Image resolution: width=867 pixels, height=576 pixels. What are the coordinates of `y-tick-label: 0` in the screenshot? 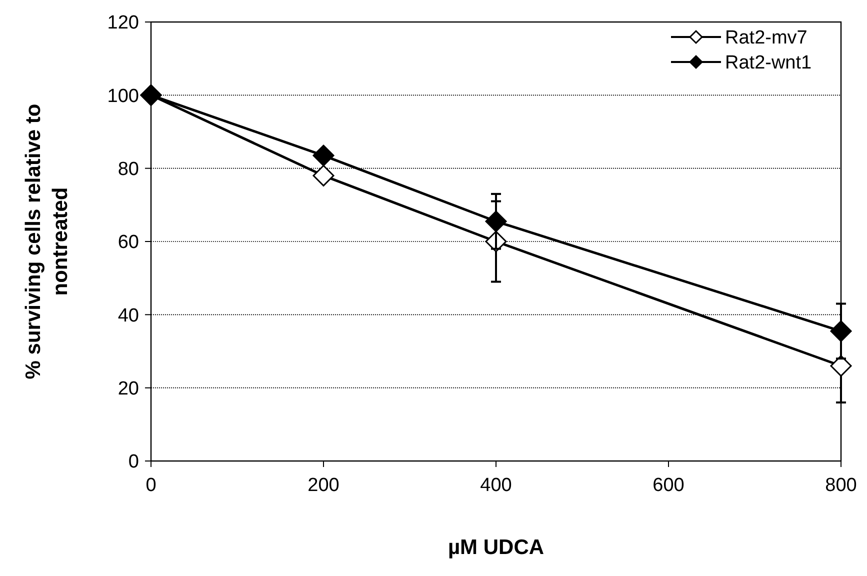 It's located at (133, 462).